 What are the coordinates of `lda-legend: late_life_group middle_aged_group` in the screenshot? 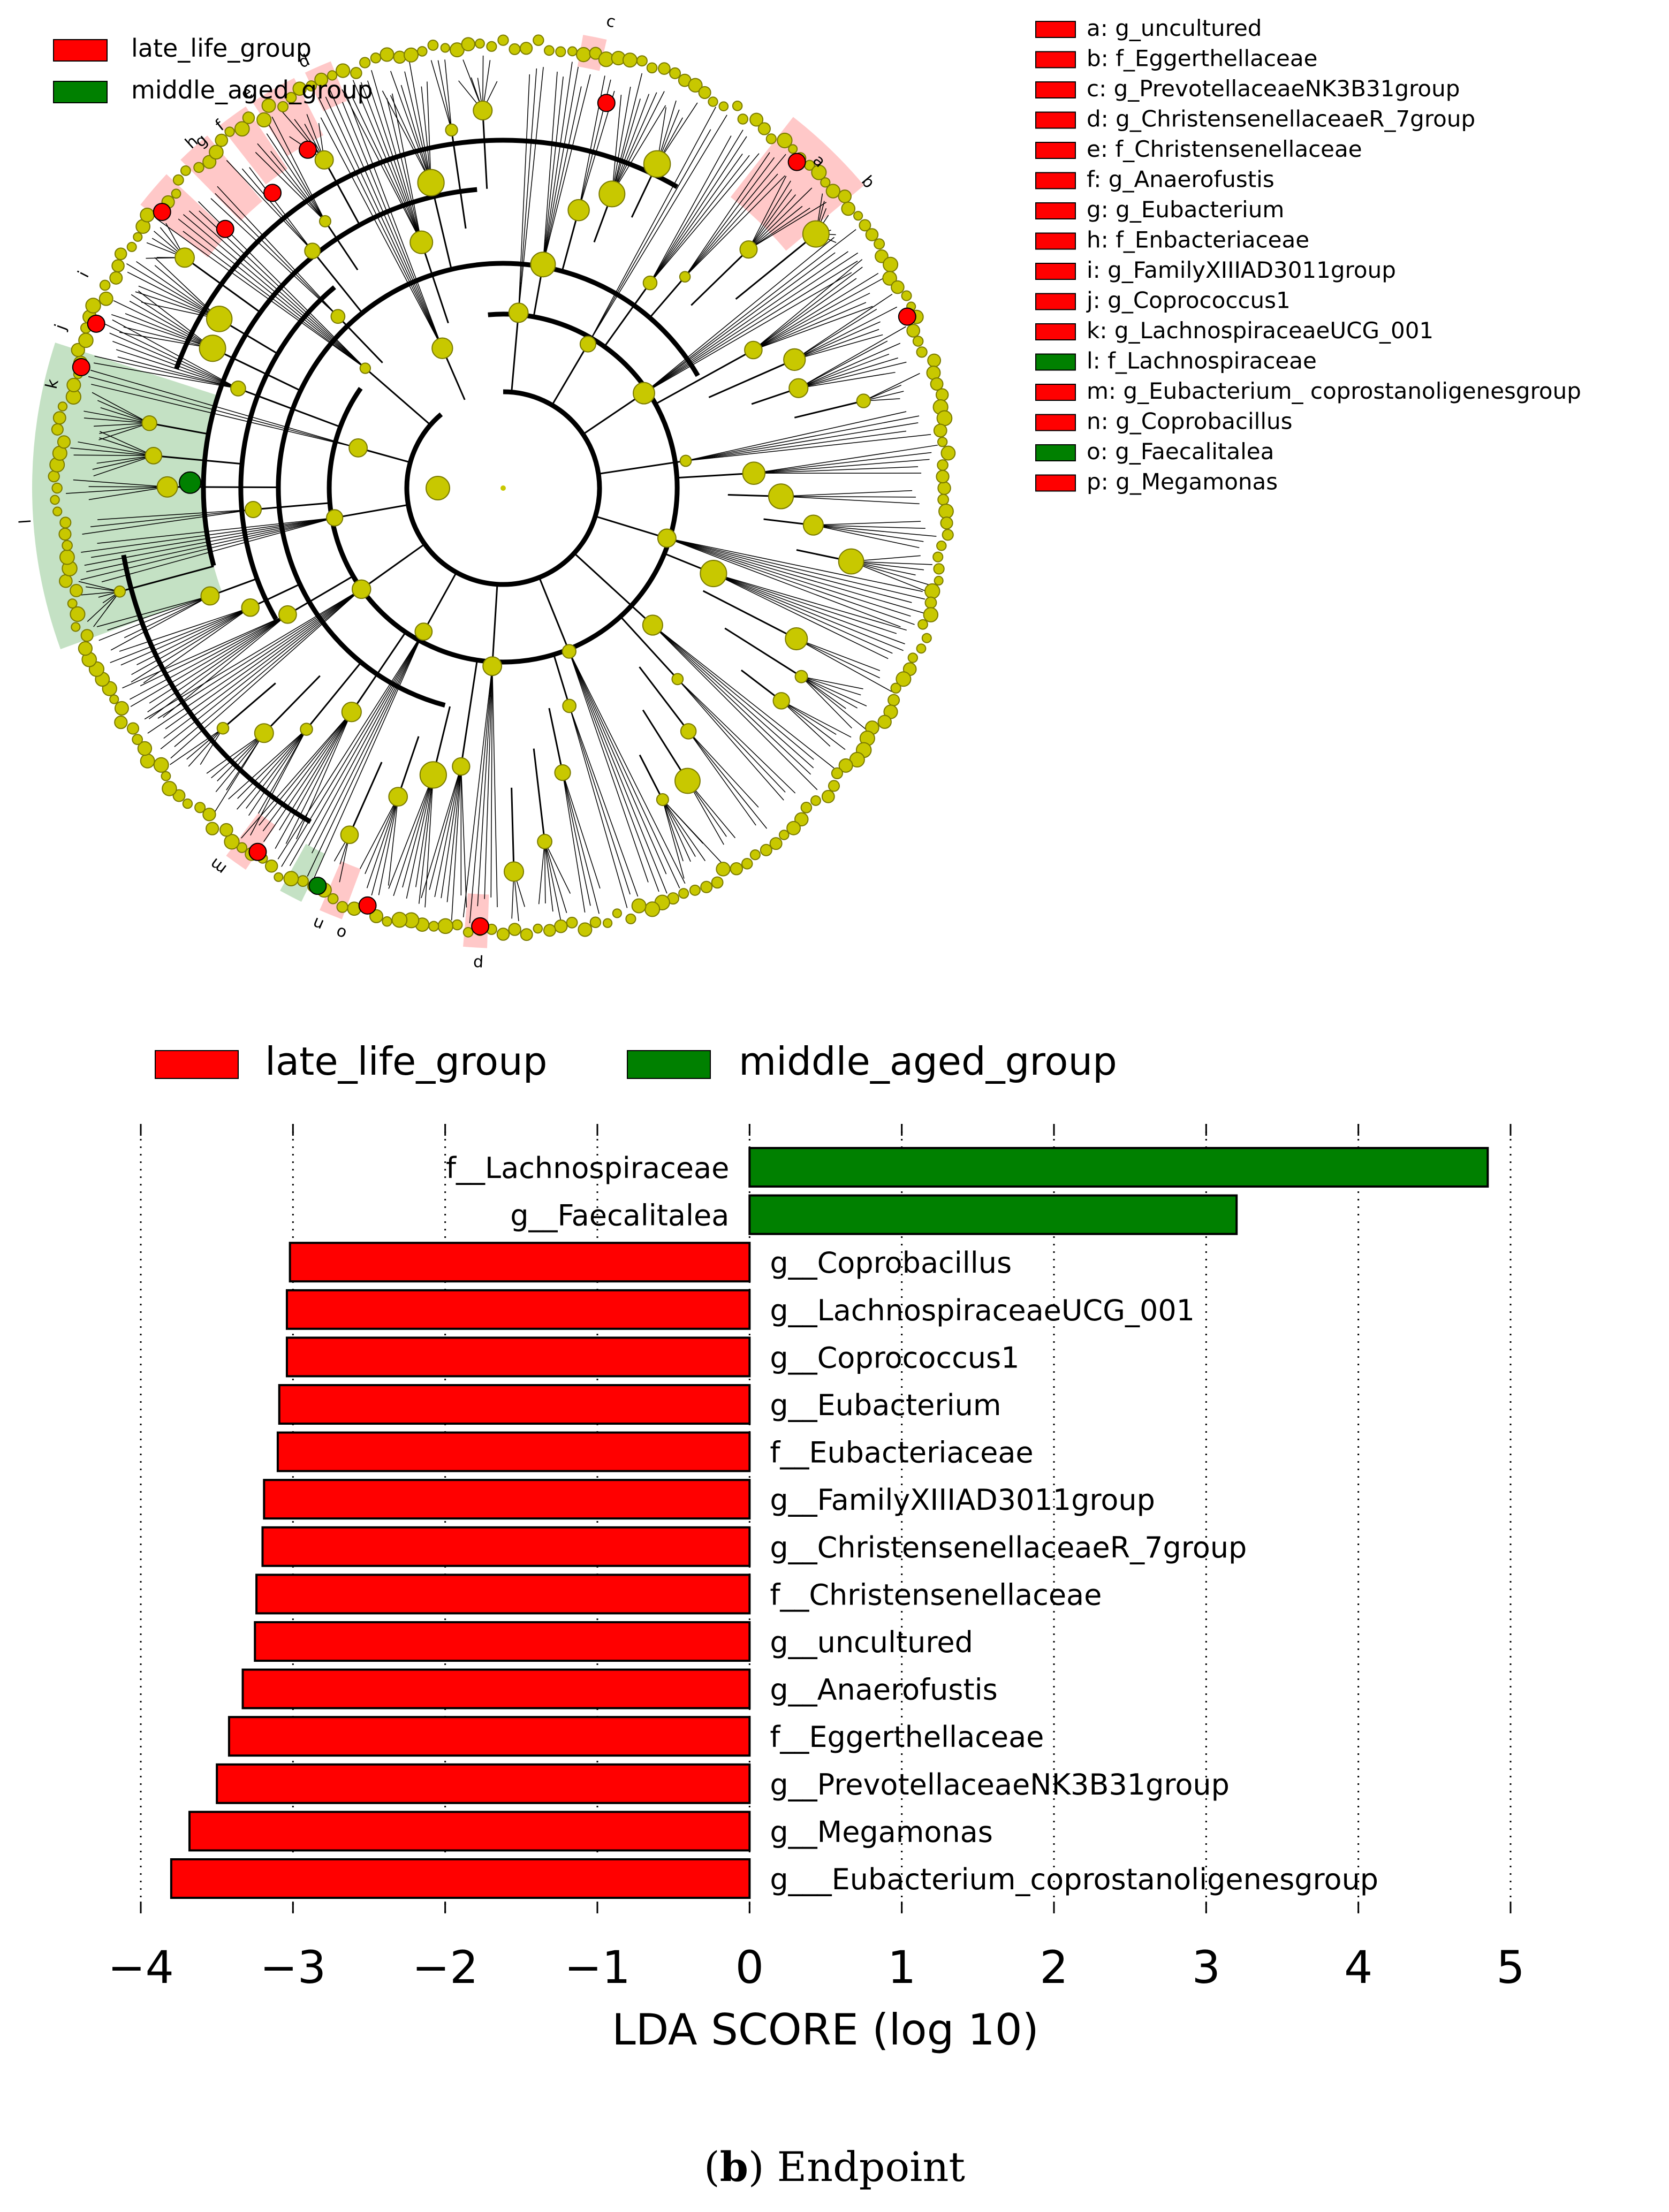 It's located at (636, 1061).